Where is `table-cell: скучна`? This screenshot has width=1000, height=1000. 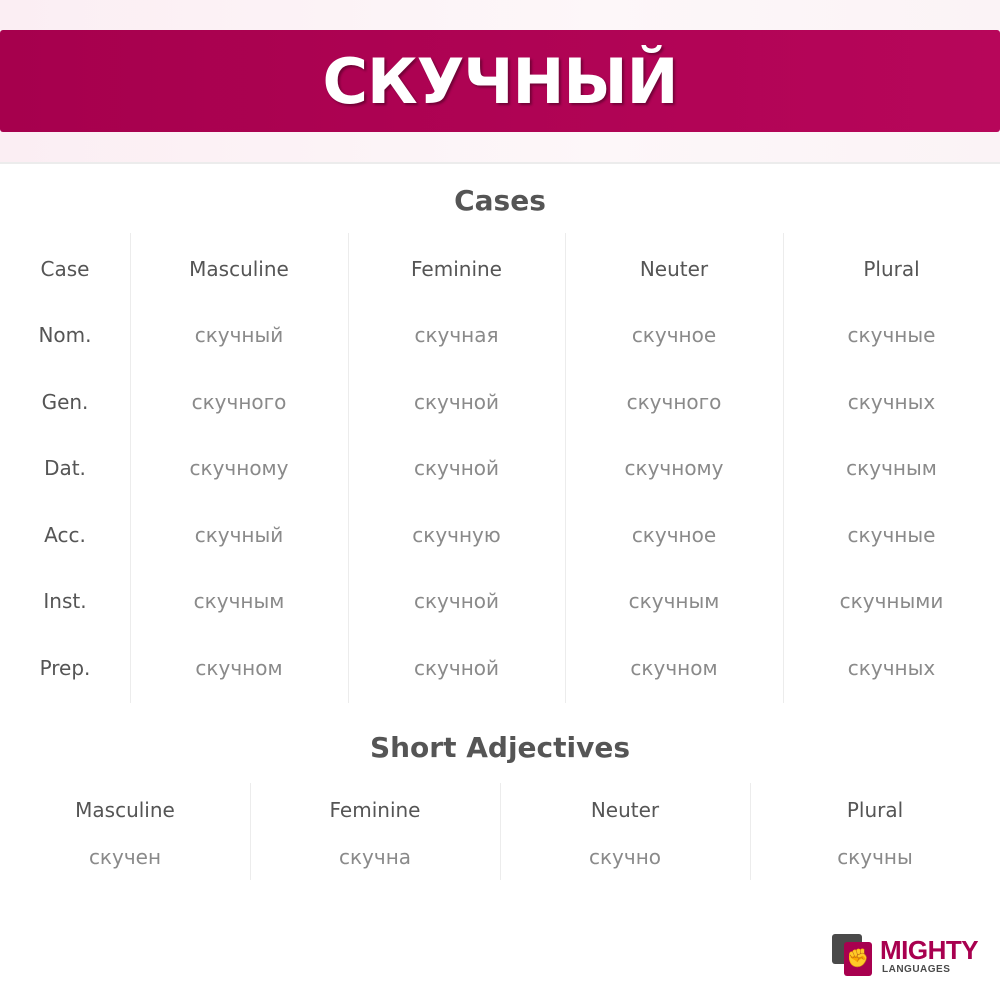
table-cell: скучна is located at coordinates (375, 857).